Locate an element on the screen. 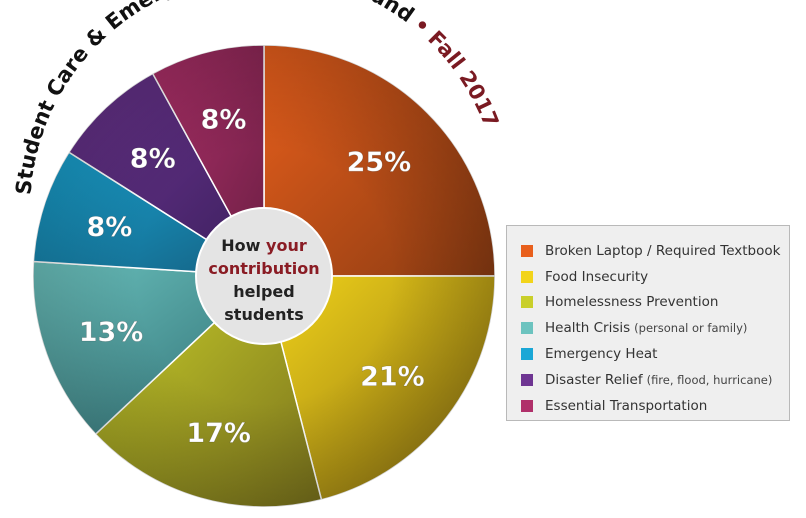  slice-value-label: 25% is located at coordinates (379, 162).